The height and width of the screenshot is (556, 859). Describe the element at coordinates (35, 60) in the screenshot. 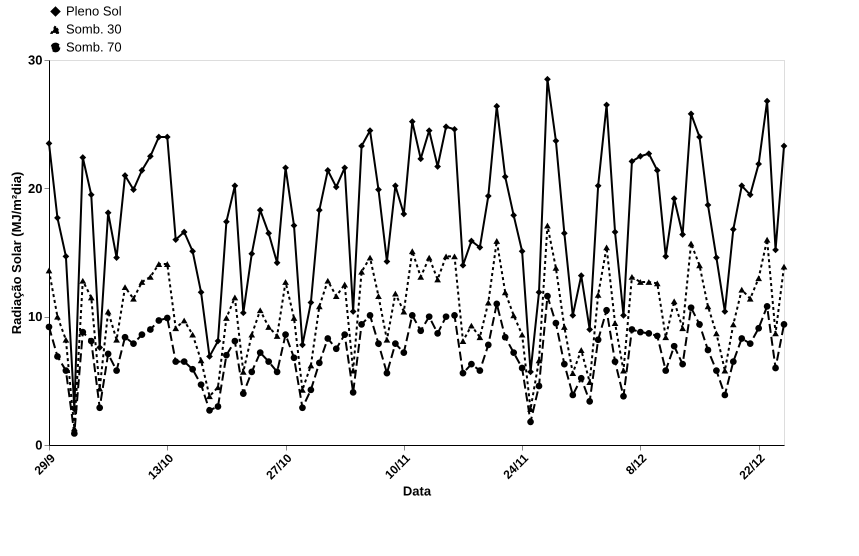

I see `y-tick-label: 30` at that location.